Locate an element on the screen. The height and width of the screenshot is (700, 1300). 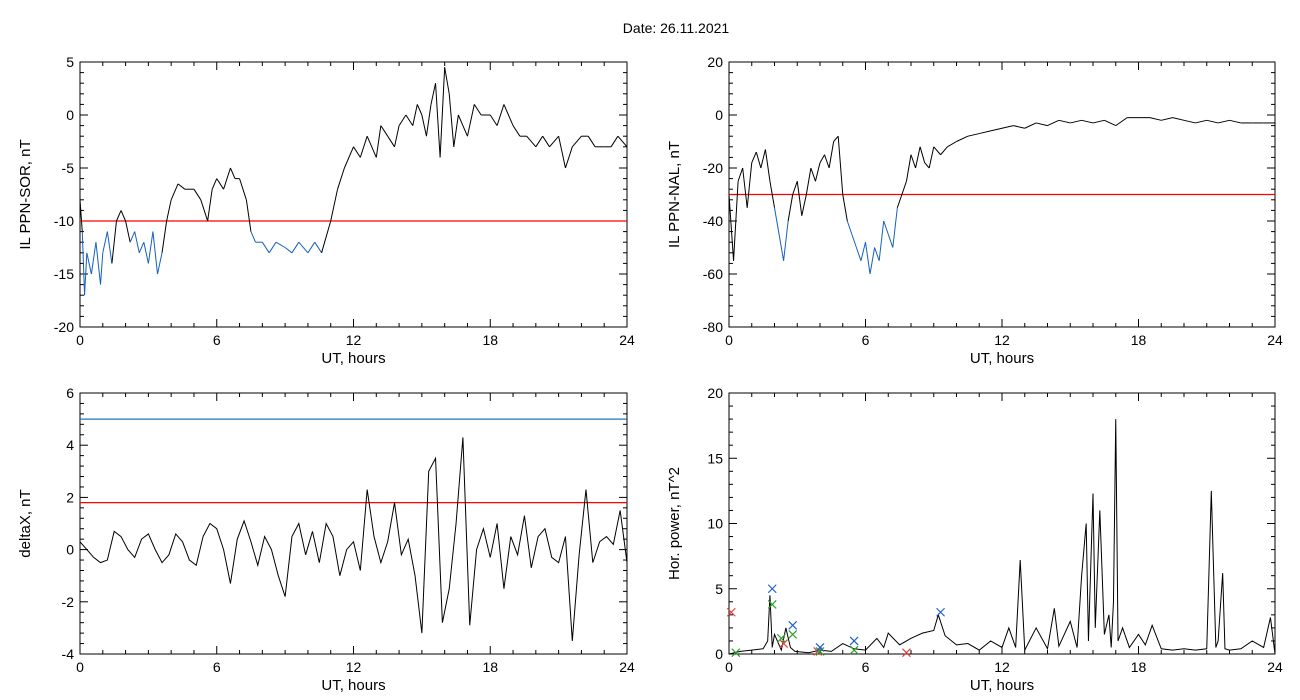
x-tick-label: 18 is located at coordinates (490, 340).